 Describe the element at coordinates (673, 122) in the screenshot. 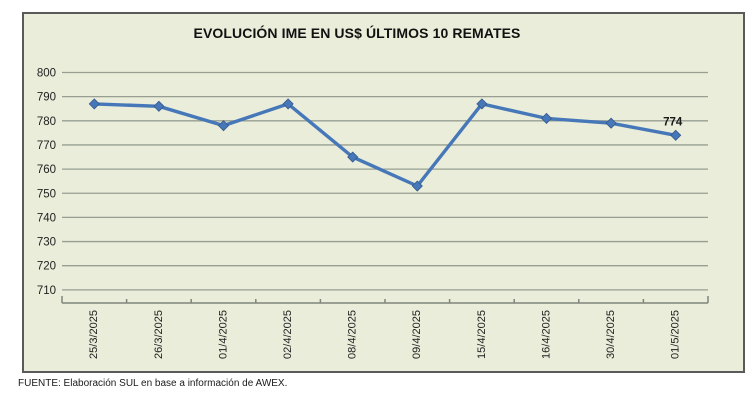

I see `last-point-data-label: 774` at that location.